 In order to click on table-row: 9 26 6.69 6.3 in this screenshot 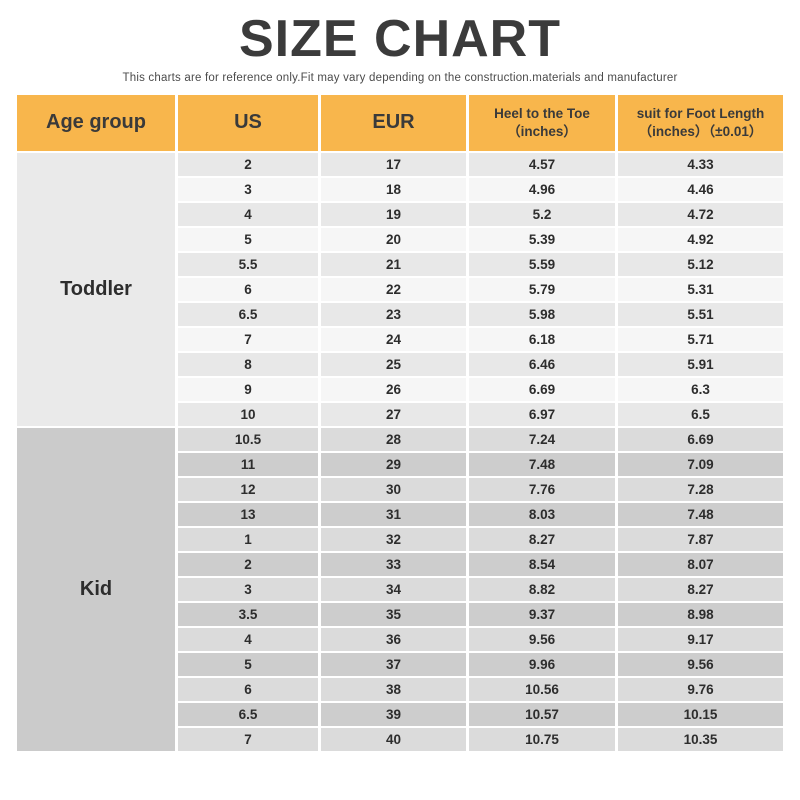, I will do `click(400, 389)`.